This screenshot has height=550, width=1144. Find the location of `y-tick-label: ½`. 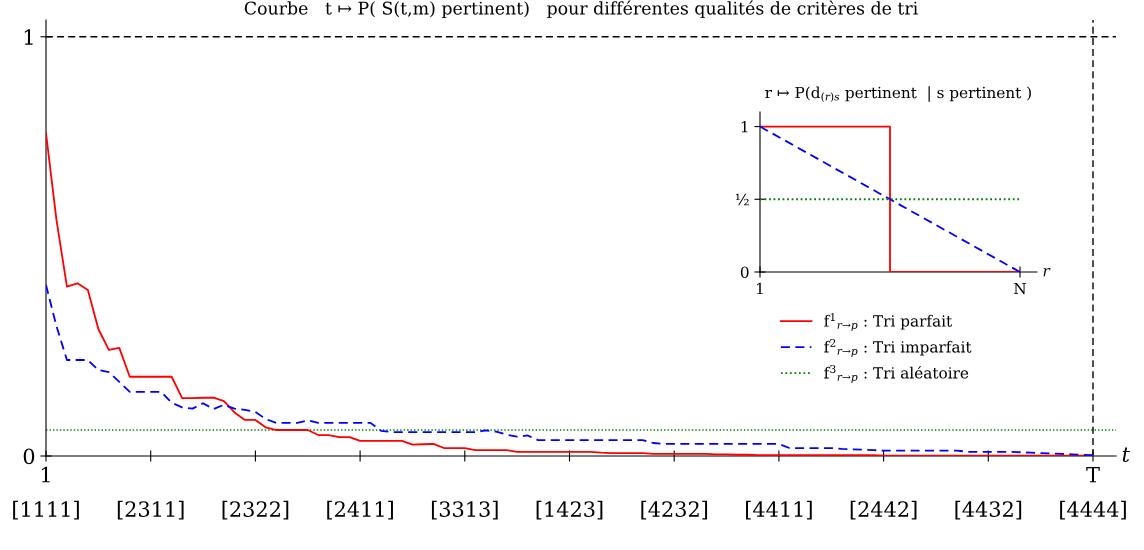

y-tick-label: ½ is located at coordinates (742, 199).